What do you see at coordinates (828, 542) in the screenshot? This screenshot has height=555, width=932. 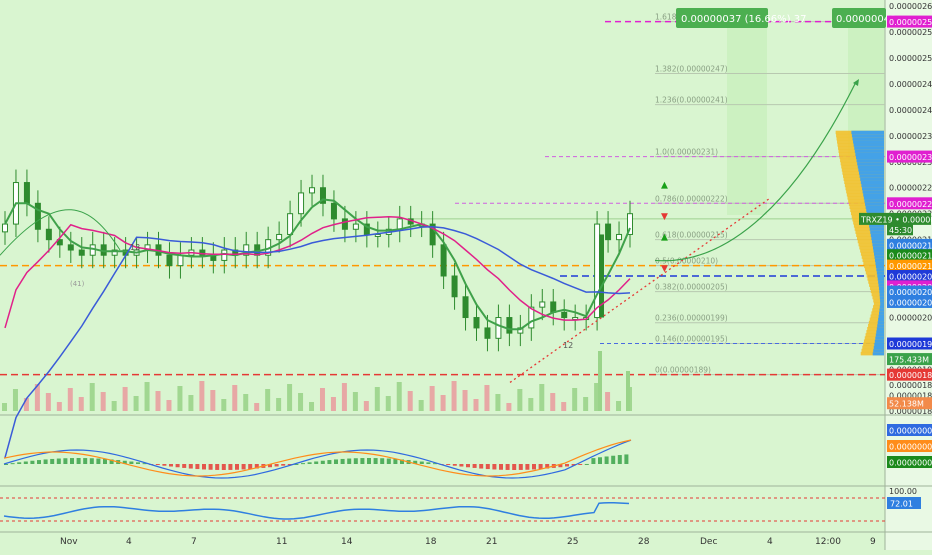 I see `x-tick-label: 12:00` at bounding box center [828, 542].